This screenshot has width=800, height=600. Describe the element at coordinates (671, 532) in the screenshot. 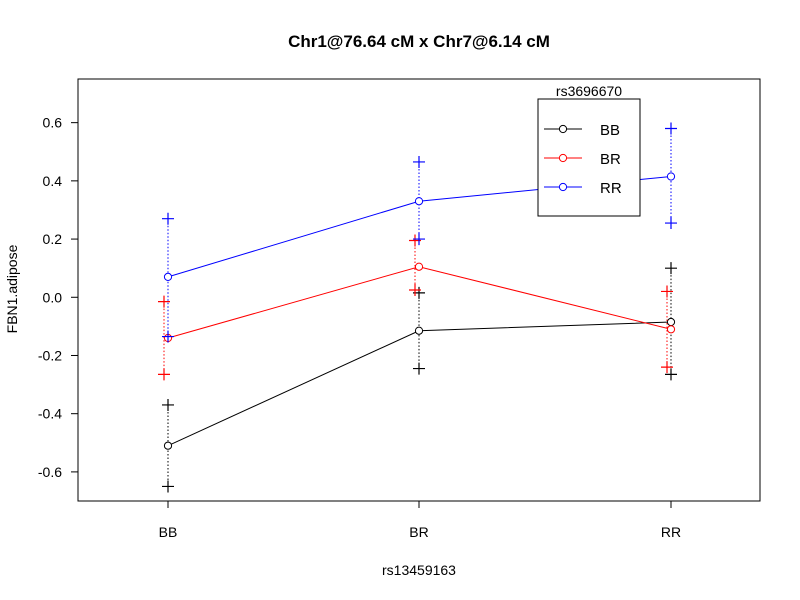

I see `x-tick-label: RR` at that location.